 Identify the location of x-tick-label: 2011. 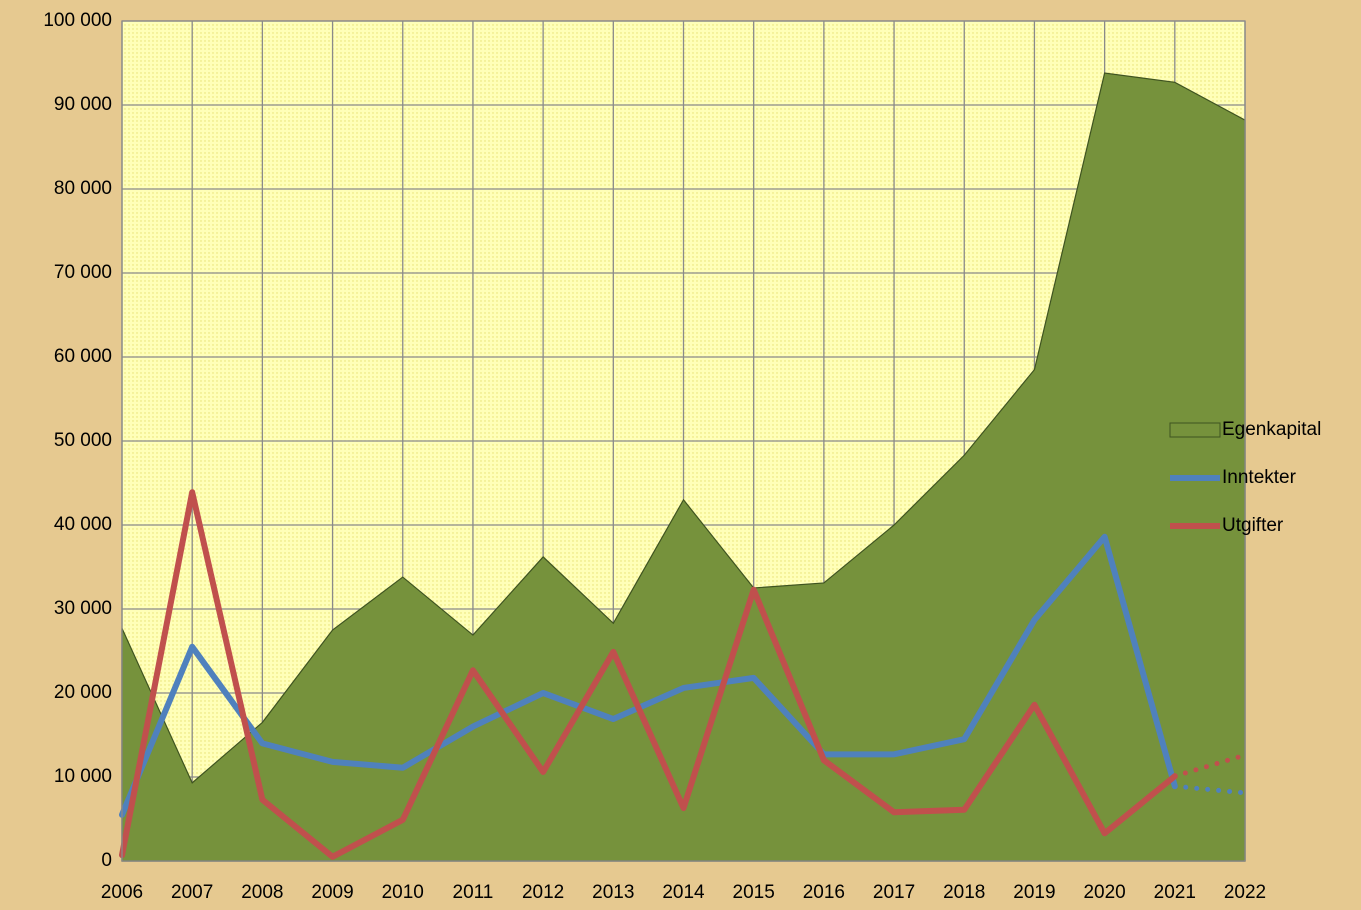
(473, 892).